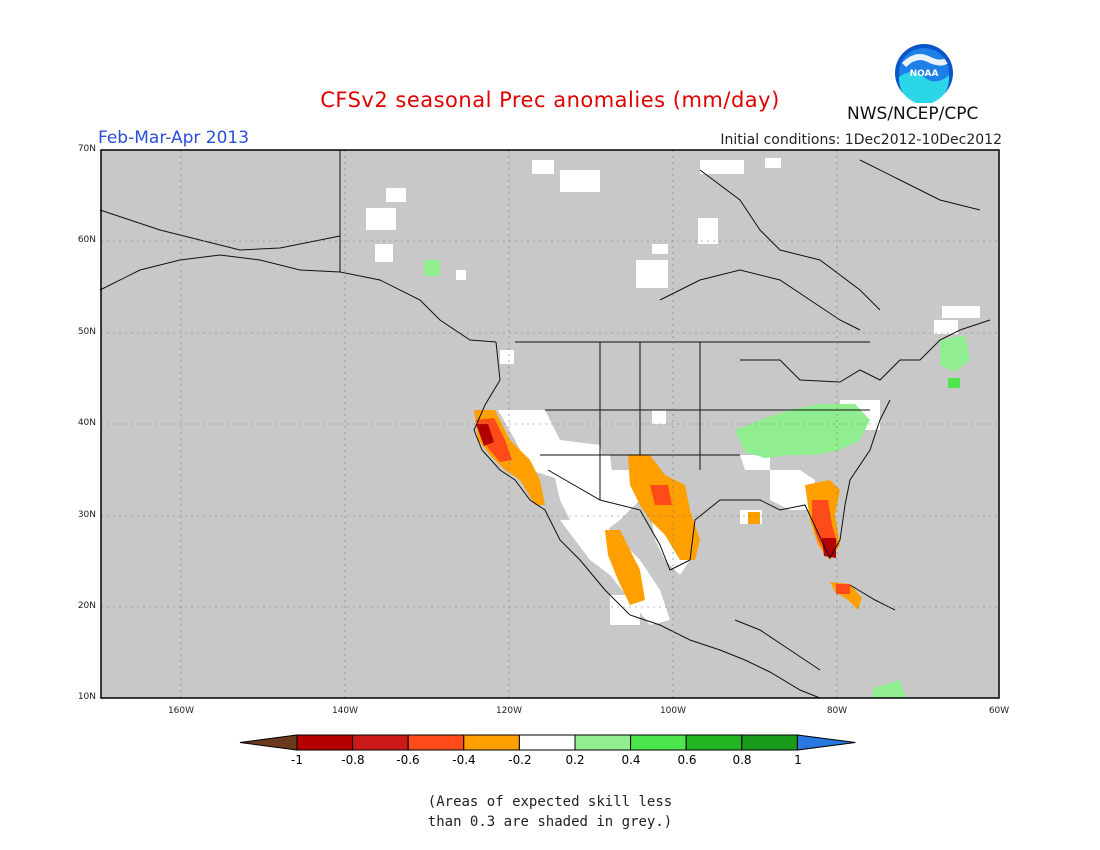  What do you see at coordinates (837, 711) in the screenshot?
I see `lon-label-80w: 80W` at bounding box center [837, 711].